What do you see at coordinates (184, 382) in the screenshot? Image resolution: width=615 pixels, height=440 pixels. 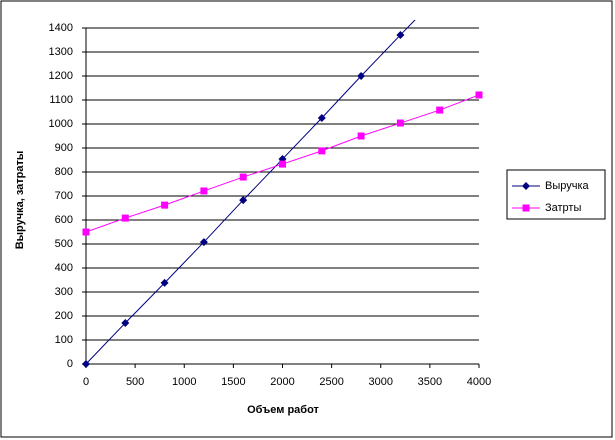 I see `x-tick-label: 1000` at bounding box center [184, 382].